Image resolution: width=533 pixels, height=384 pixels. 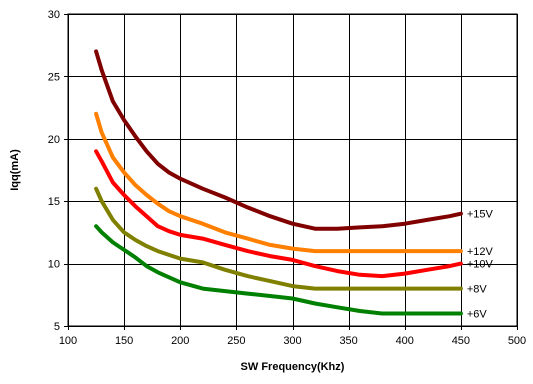 I want to click on series-label-10v: +10V, so click(x=480, y=265).